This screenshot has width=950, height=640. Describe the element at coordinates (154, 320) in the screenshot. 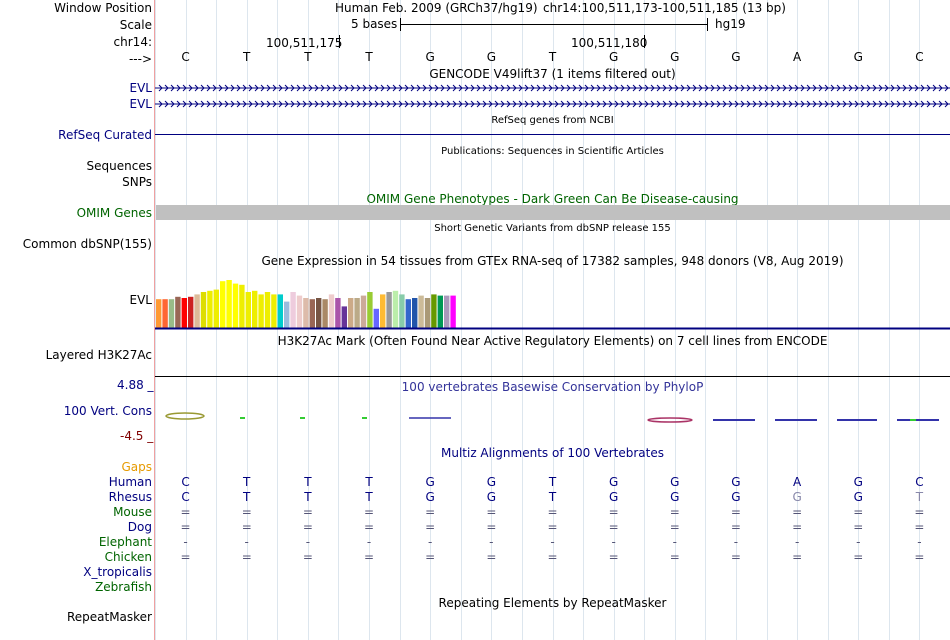

I see `track-label-divider` at that location.